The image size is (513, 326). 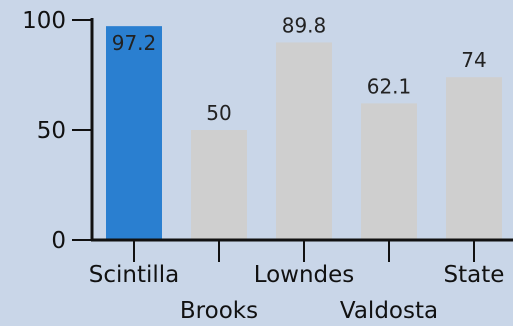 I want to click on x-tick-label-scintilla: Scintilla, so click(x=134, y=275).